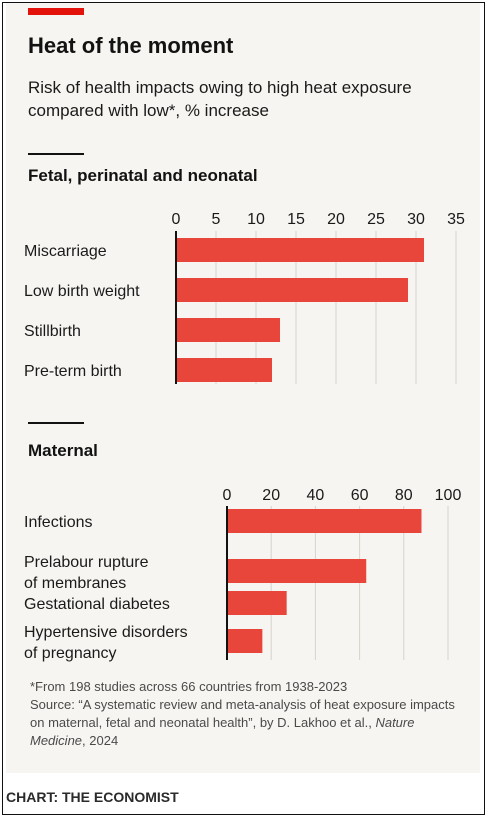 This screenshot has height=819, width=489. I want to click on chart-title: Heat of the moment, so click(131, 45).